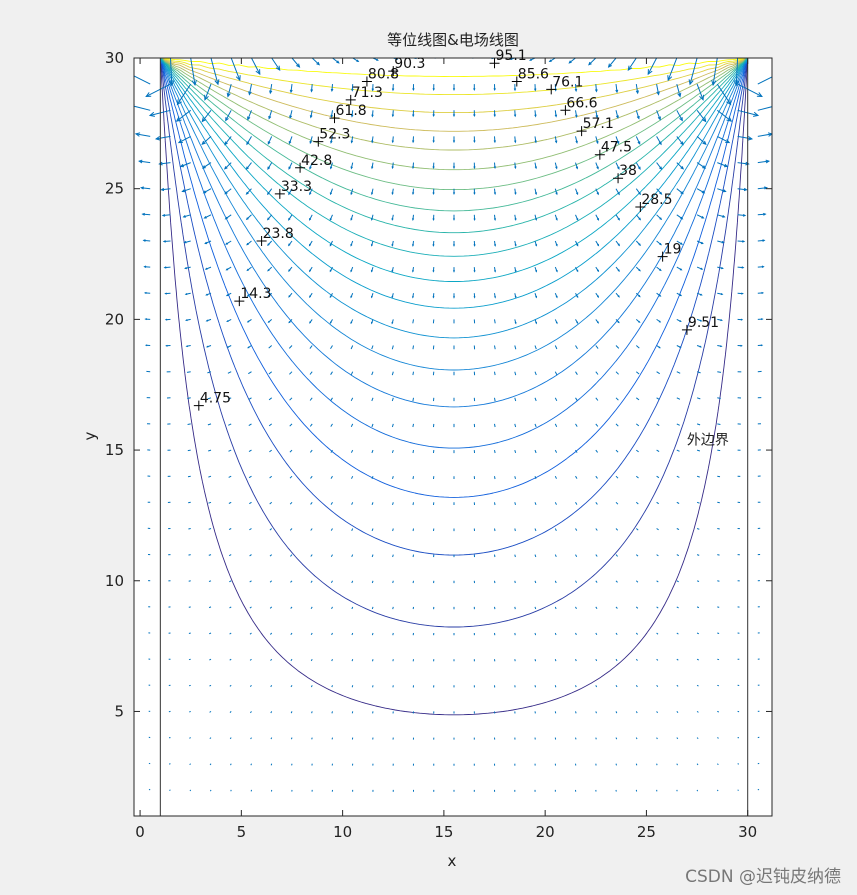  What do you see at coordinates (255, 294) in the screenshot?
I see `contour-level-label: 14.3` at bounding box center [255, 294].